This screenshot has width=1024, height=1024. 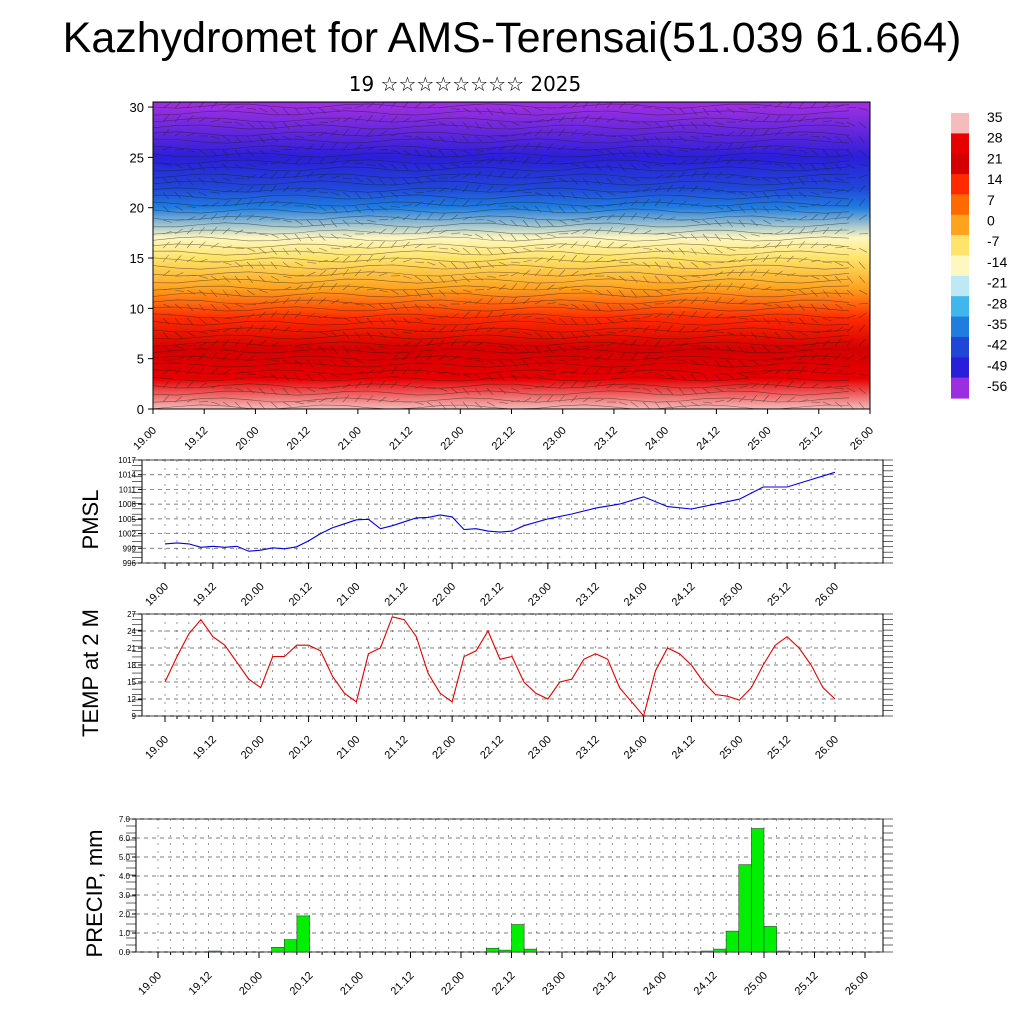 I want to click on x-tick-label: 19.12, so click(x=205, y=595).